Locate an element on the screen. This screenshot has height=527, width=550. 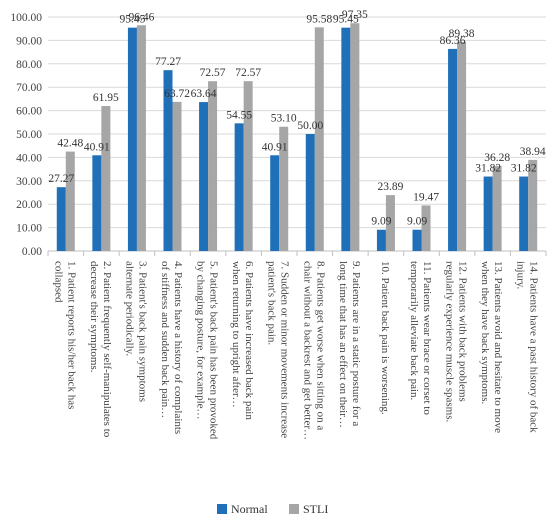
data-label-stli-4: 63.72 is located at coordinates (177, 94).